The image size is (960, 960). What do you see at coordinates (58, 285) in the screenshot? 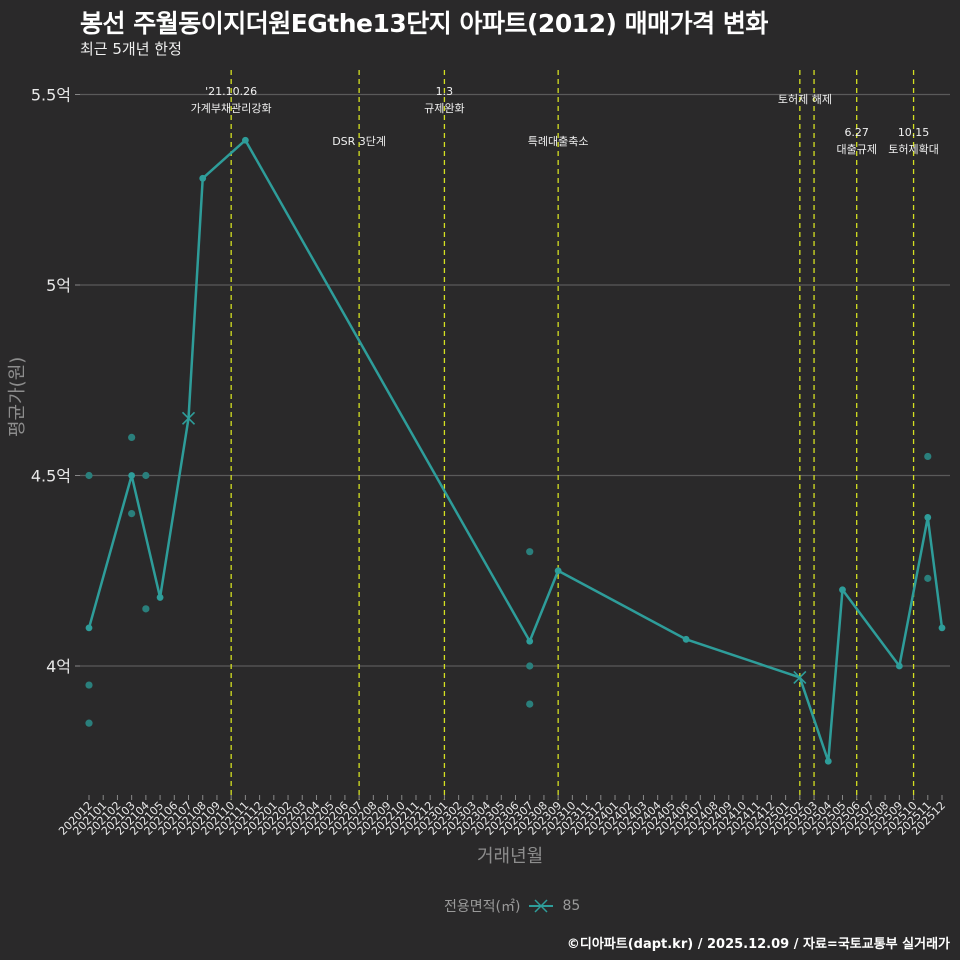
I see `y-tick-label: 5억` at bounding box center [58, 285].